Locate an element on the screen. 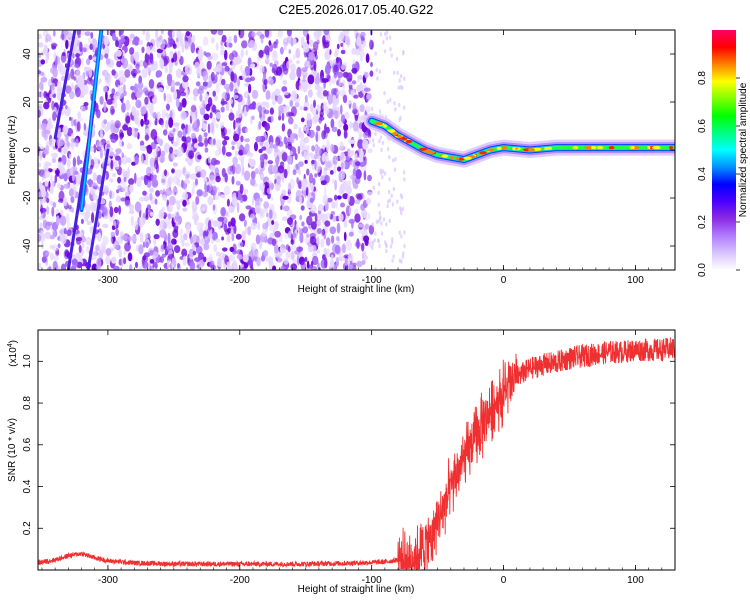 The width and height of the screenshot is (750, 600). colorbar-axis: 0.0 0.2 0.4 0.6 0.8 is located at coordinates (718, 174).